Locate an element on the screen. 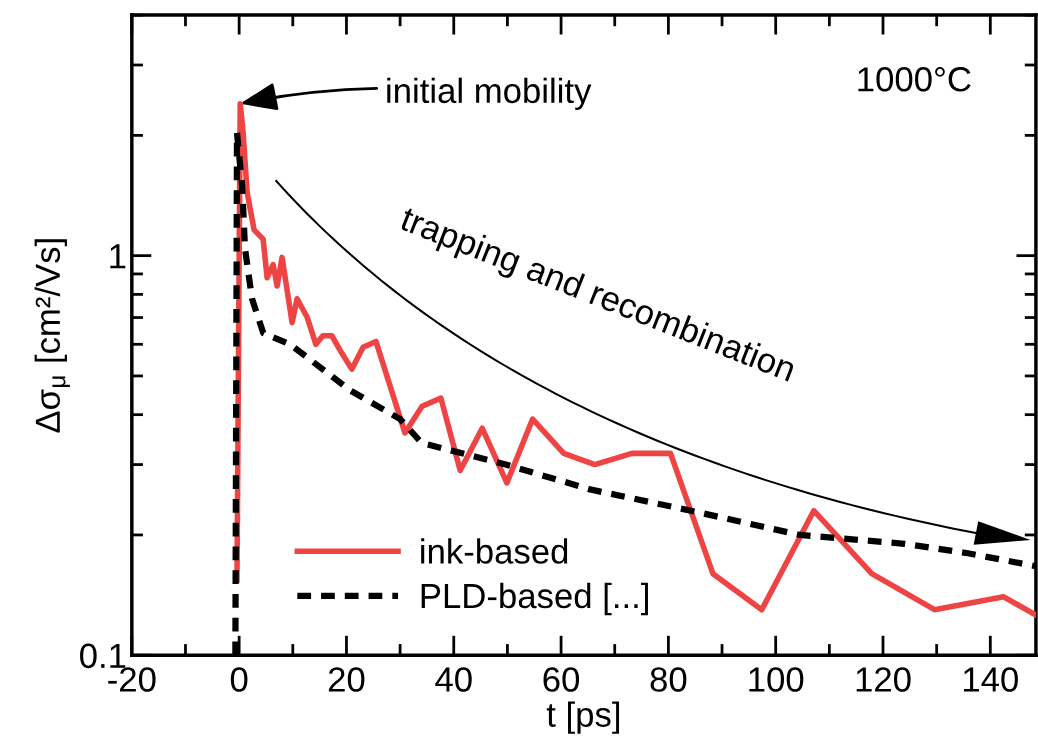  y-axis-title: Δσ$_{μ}$ [cm²/Vs] is located at coordinates (52, 336).